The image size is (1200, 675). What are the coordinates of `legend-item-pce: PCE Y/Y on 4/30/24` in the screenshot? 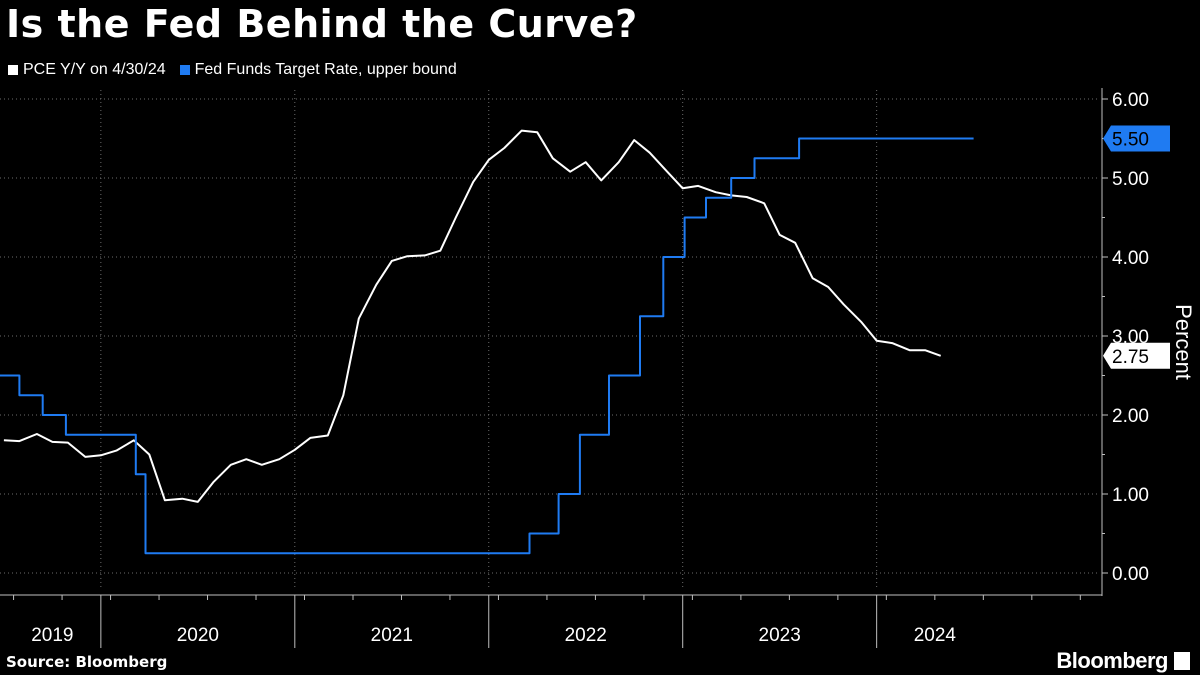 It's located at (87, 70).